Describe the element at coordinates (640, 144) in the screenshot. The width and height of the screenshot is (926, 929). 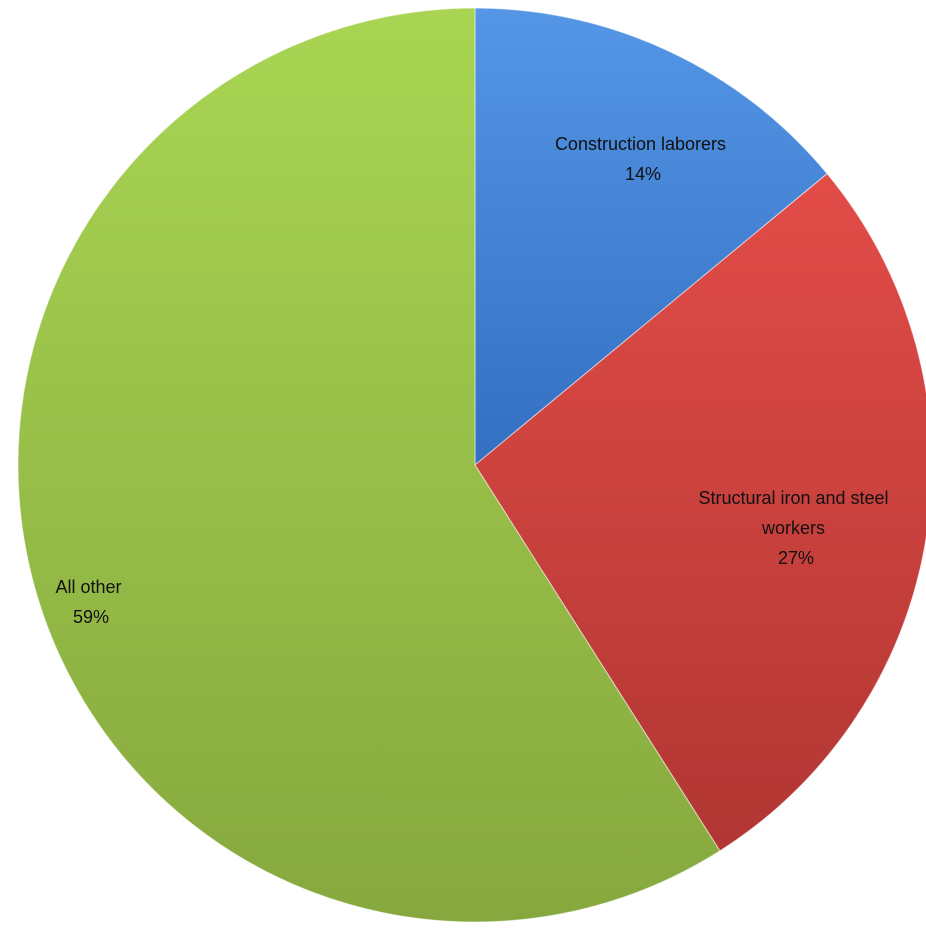
I see `slice-category-construction-laborers: Construction laborers` at that location.